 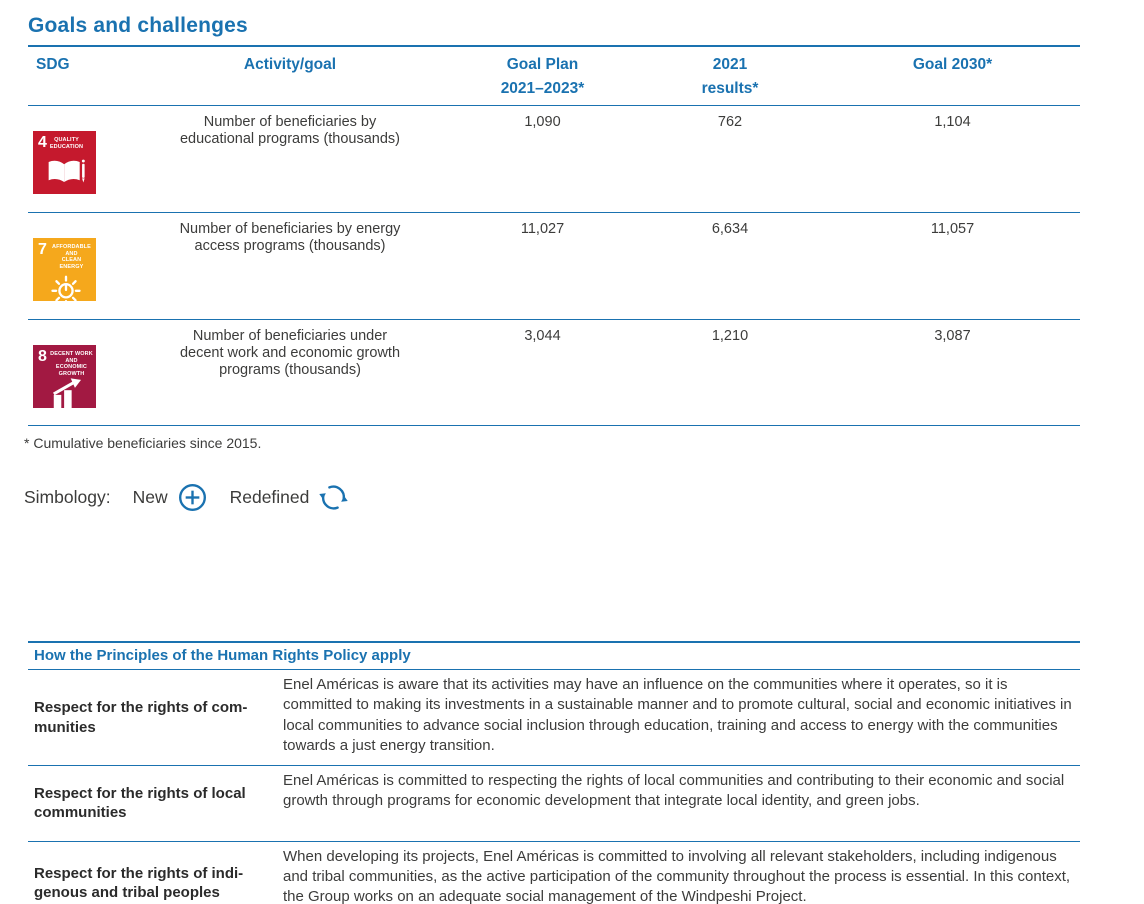 What do you see at coordinates (730, 335) in the screenshot?
I see `results-cell: 1,210` at bounding box center [730, 335].